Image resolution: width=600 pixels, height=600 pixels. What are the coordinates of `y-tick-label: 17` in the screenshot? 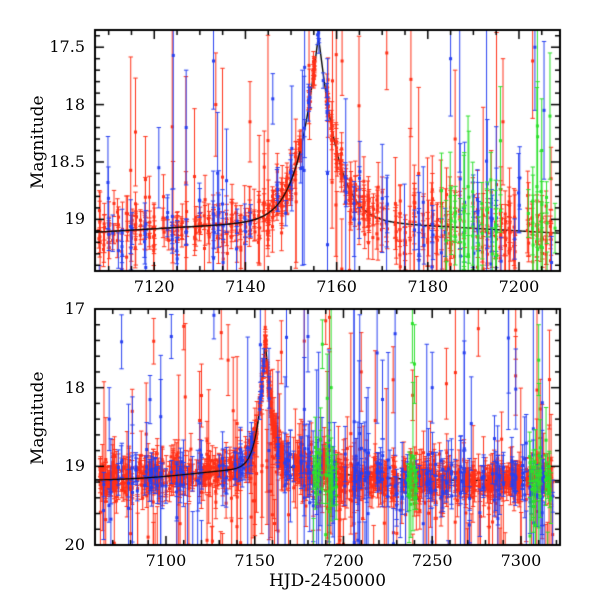 It's located at (74, 308).